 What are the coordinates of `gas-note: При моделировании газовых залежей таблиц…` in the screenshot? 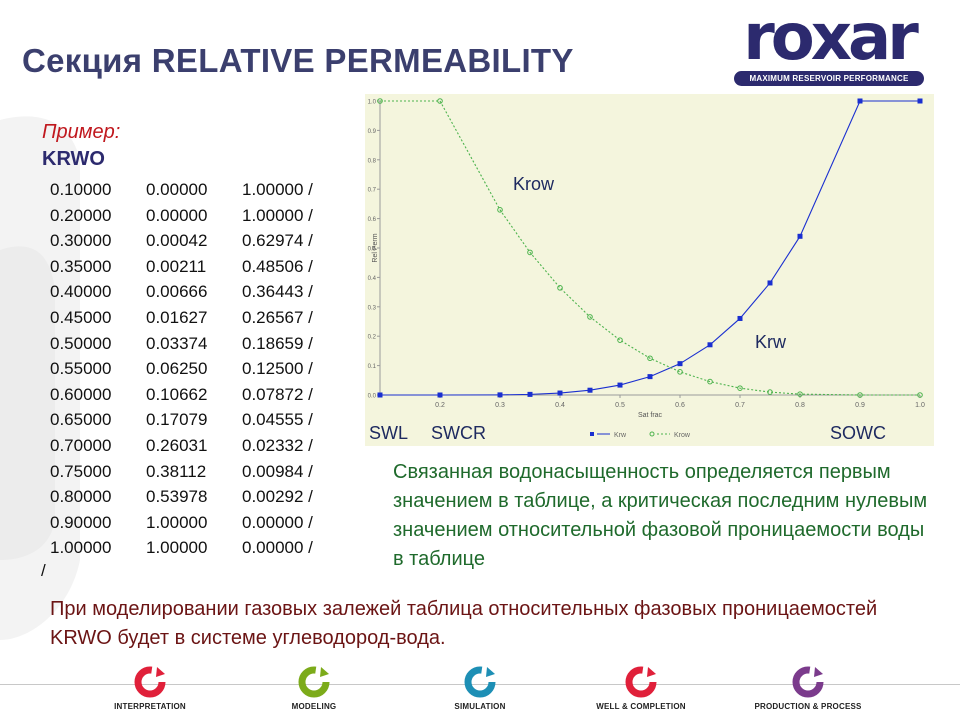 It's located at (464, 623).